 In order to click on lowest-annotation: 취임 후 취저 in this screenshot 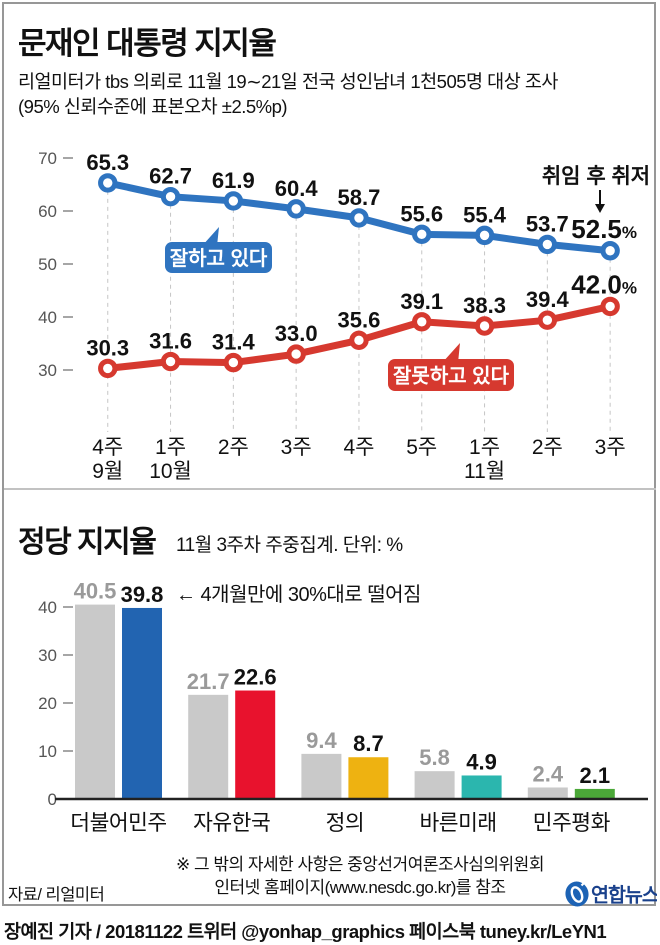, I will do `click(596, 188)`.